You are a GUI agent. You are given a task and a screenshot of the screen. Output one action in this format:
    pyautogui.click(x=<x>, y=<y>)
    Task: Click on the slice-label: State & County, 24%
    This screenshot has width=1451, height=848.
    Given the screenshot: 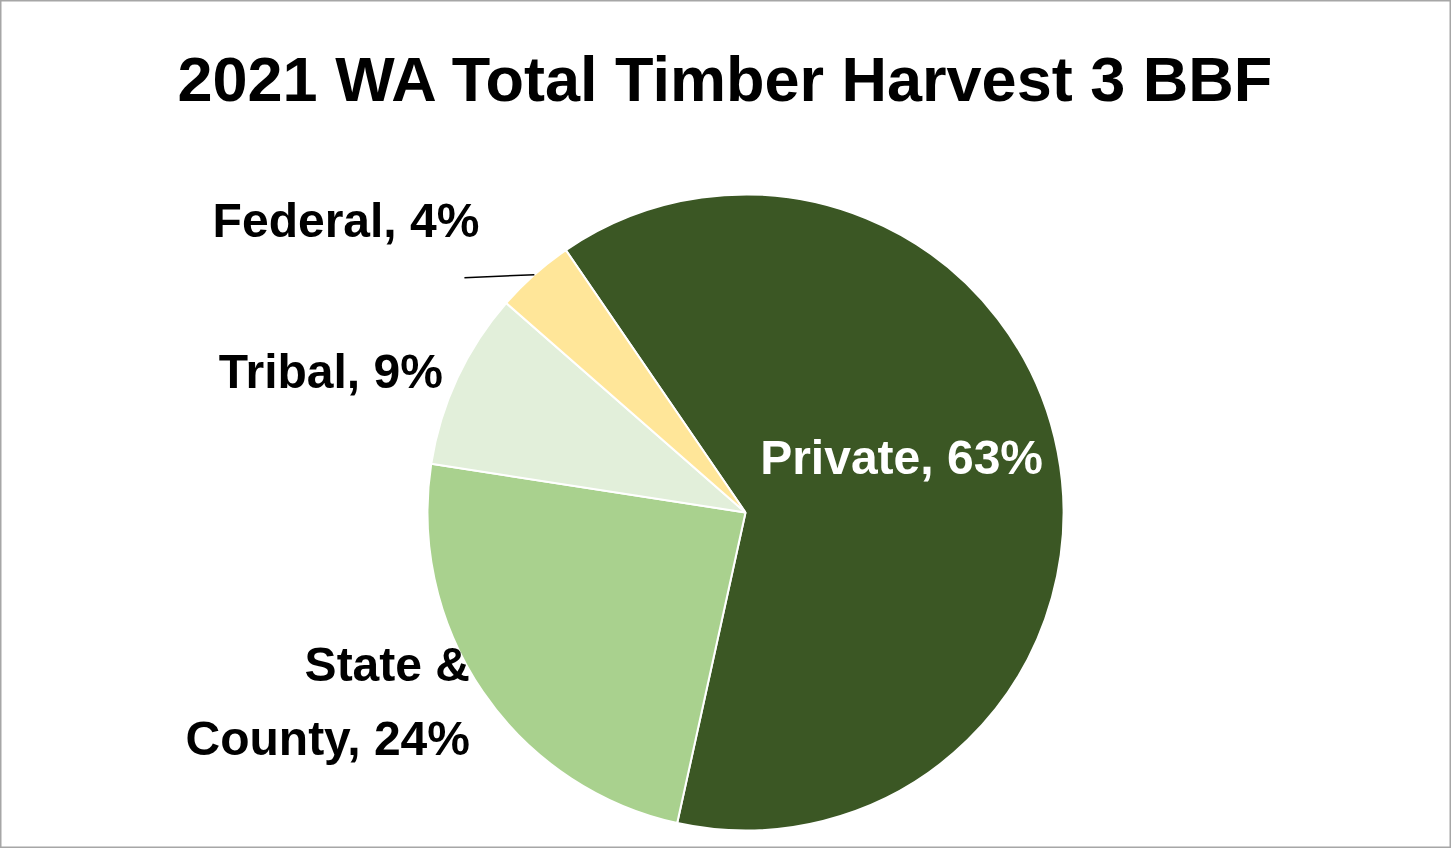 What is the action you would take?
    pyautogui.click(x=327, y=701)
    